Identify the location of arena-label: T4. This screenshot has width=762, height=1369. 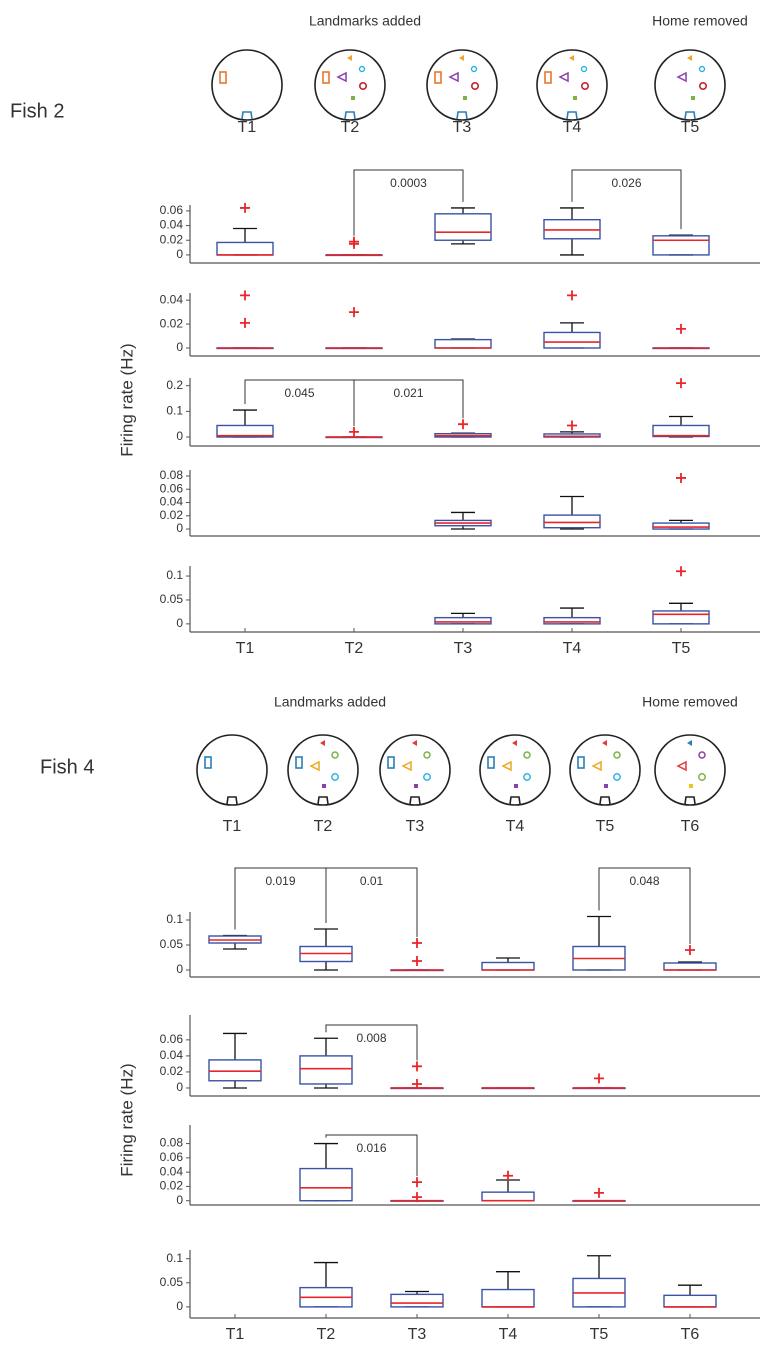
(515, 826).